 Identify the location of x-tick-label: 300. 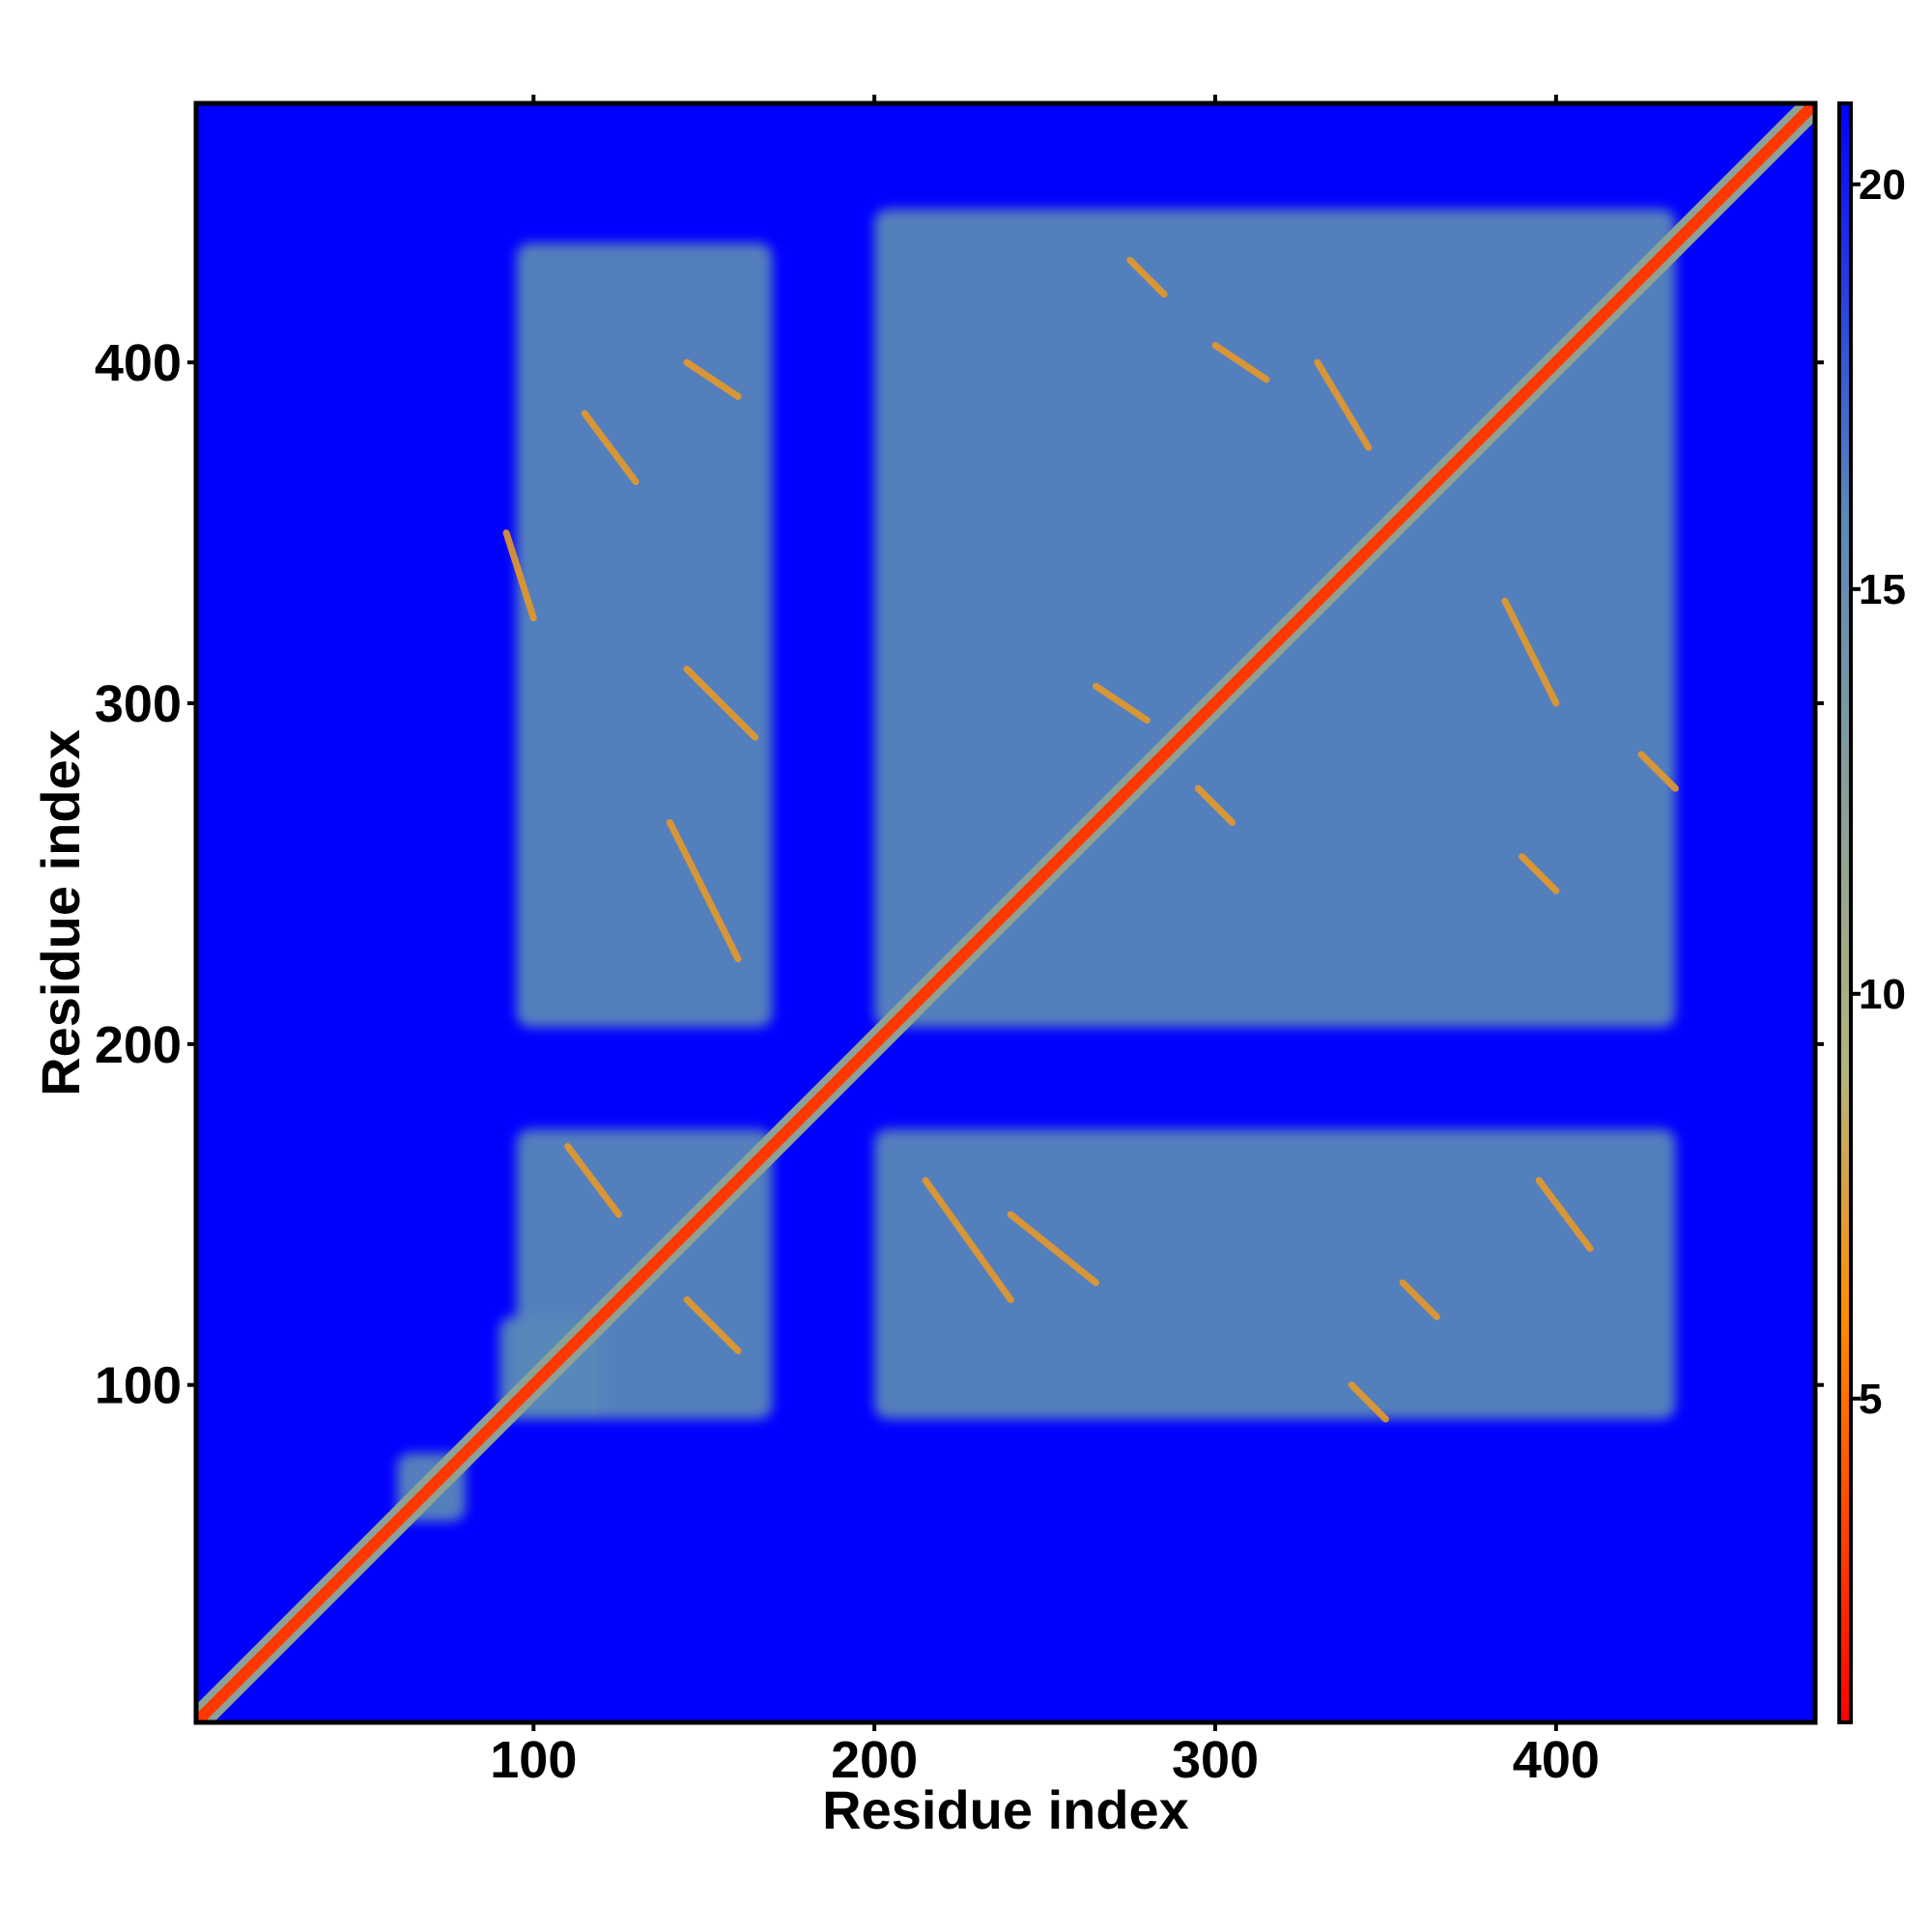
(1215, 1760).